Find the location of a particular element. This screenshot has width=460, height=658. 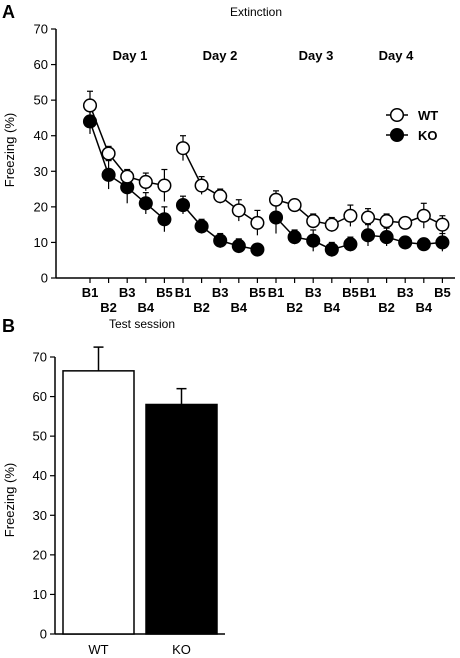

panel-a-y-tick-label: 10 is located at coordinates (41, 242).